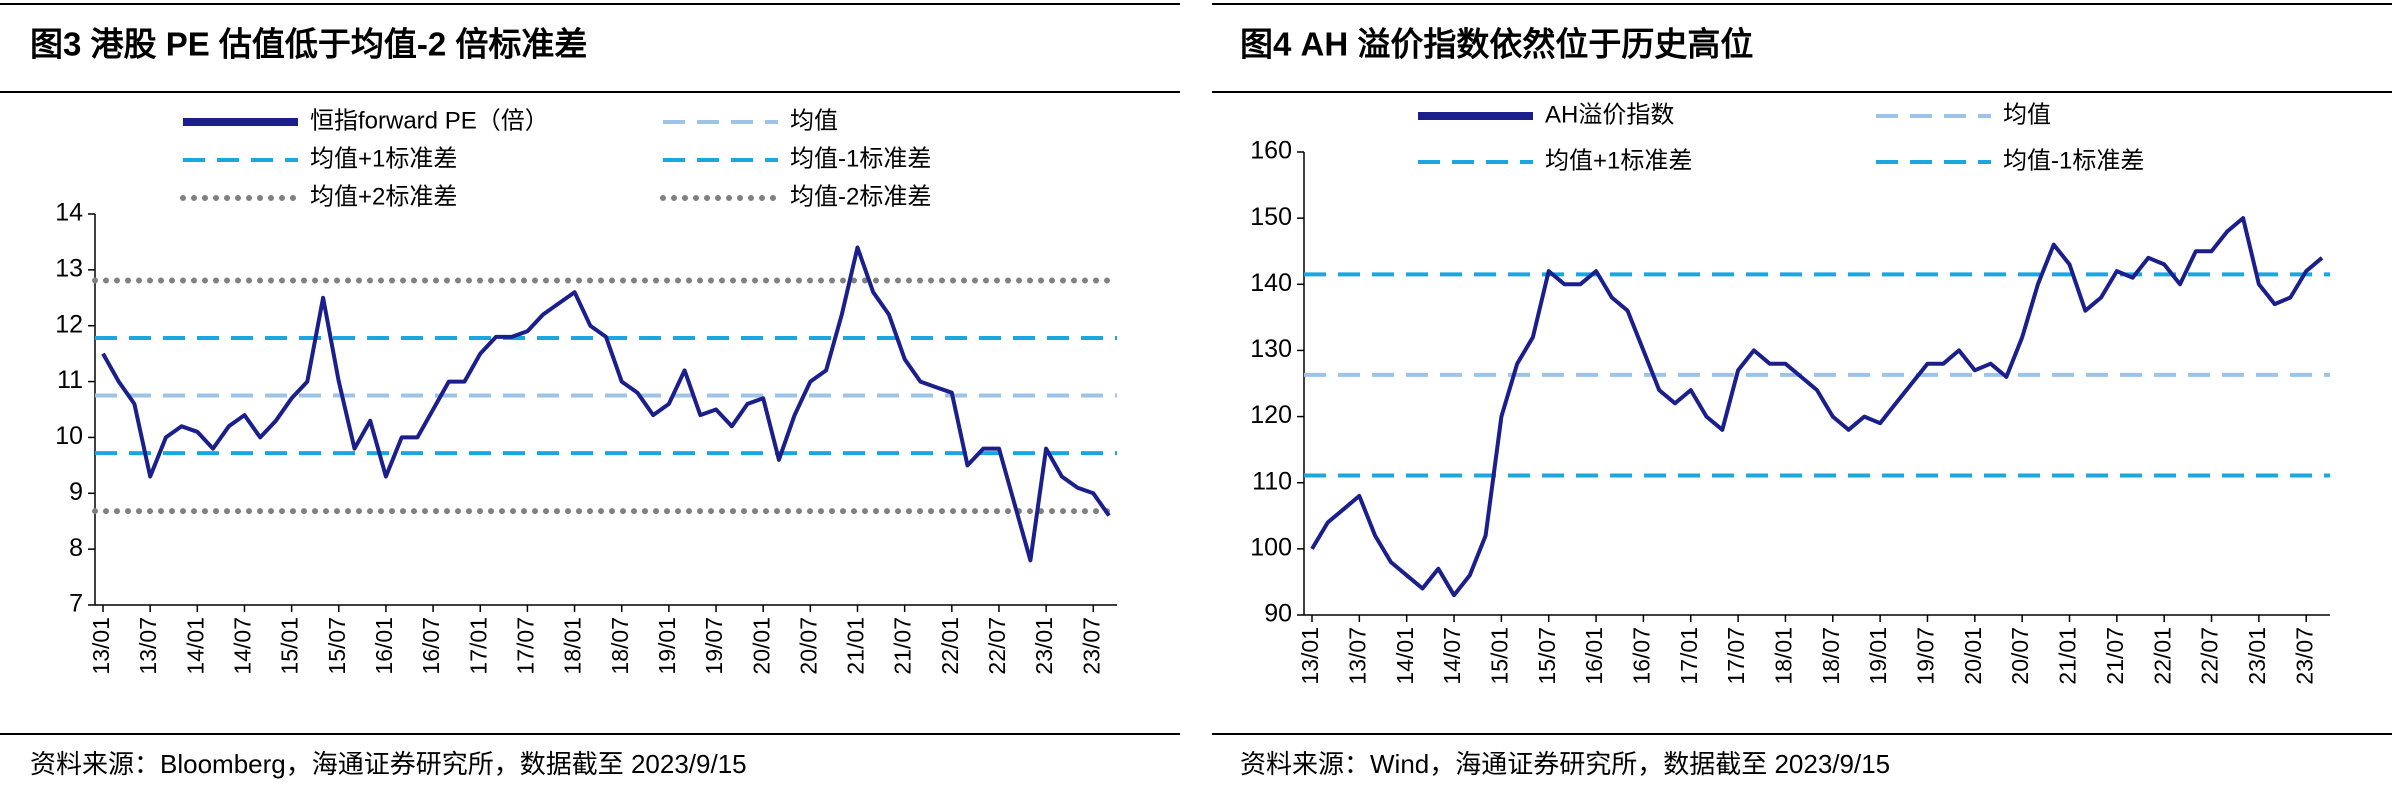 The height and width of the screenshot is (787, 2392). I want to click on y-tick-label: 10, so click(69, 436).